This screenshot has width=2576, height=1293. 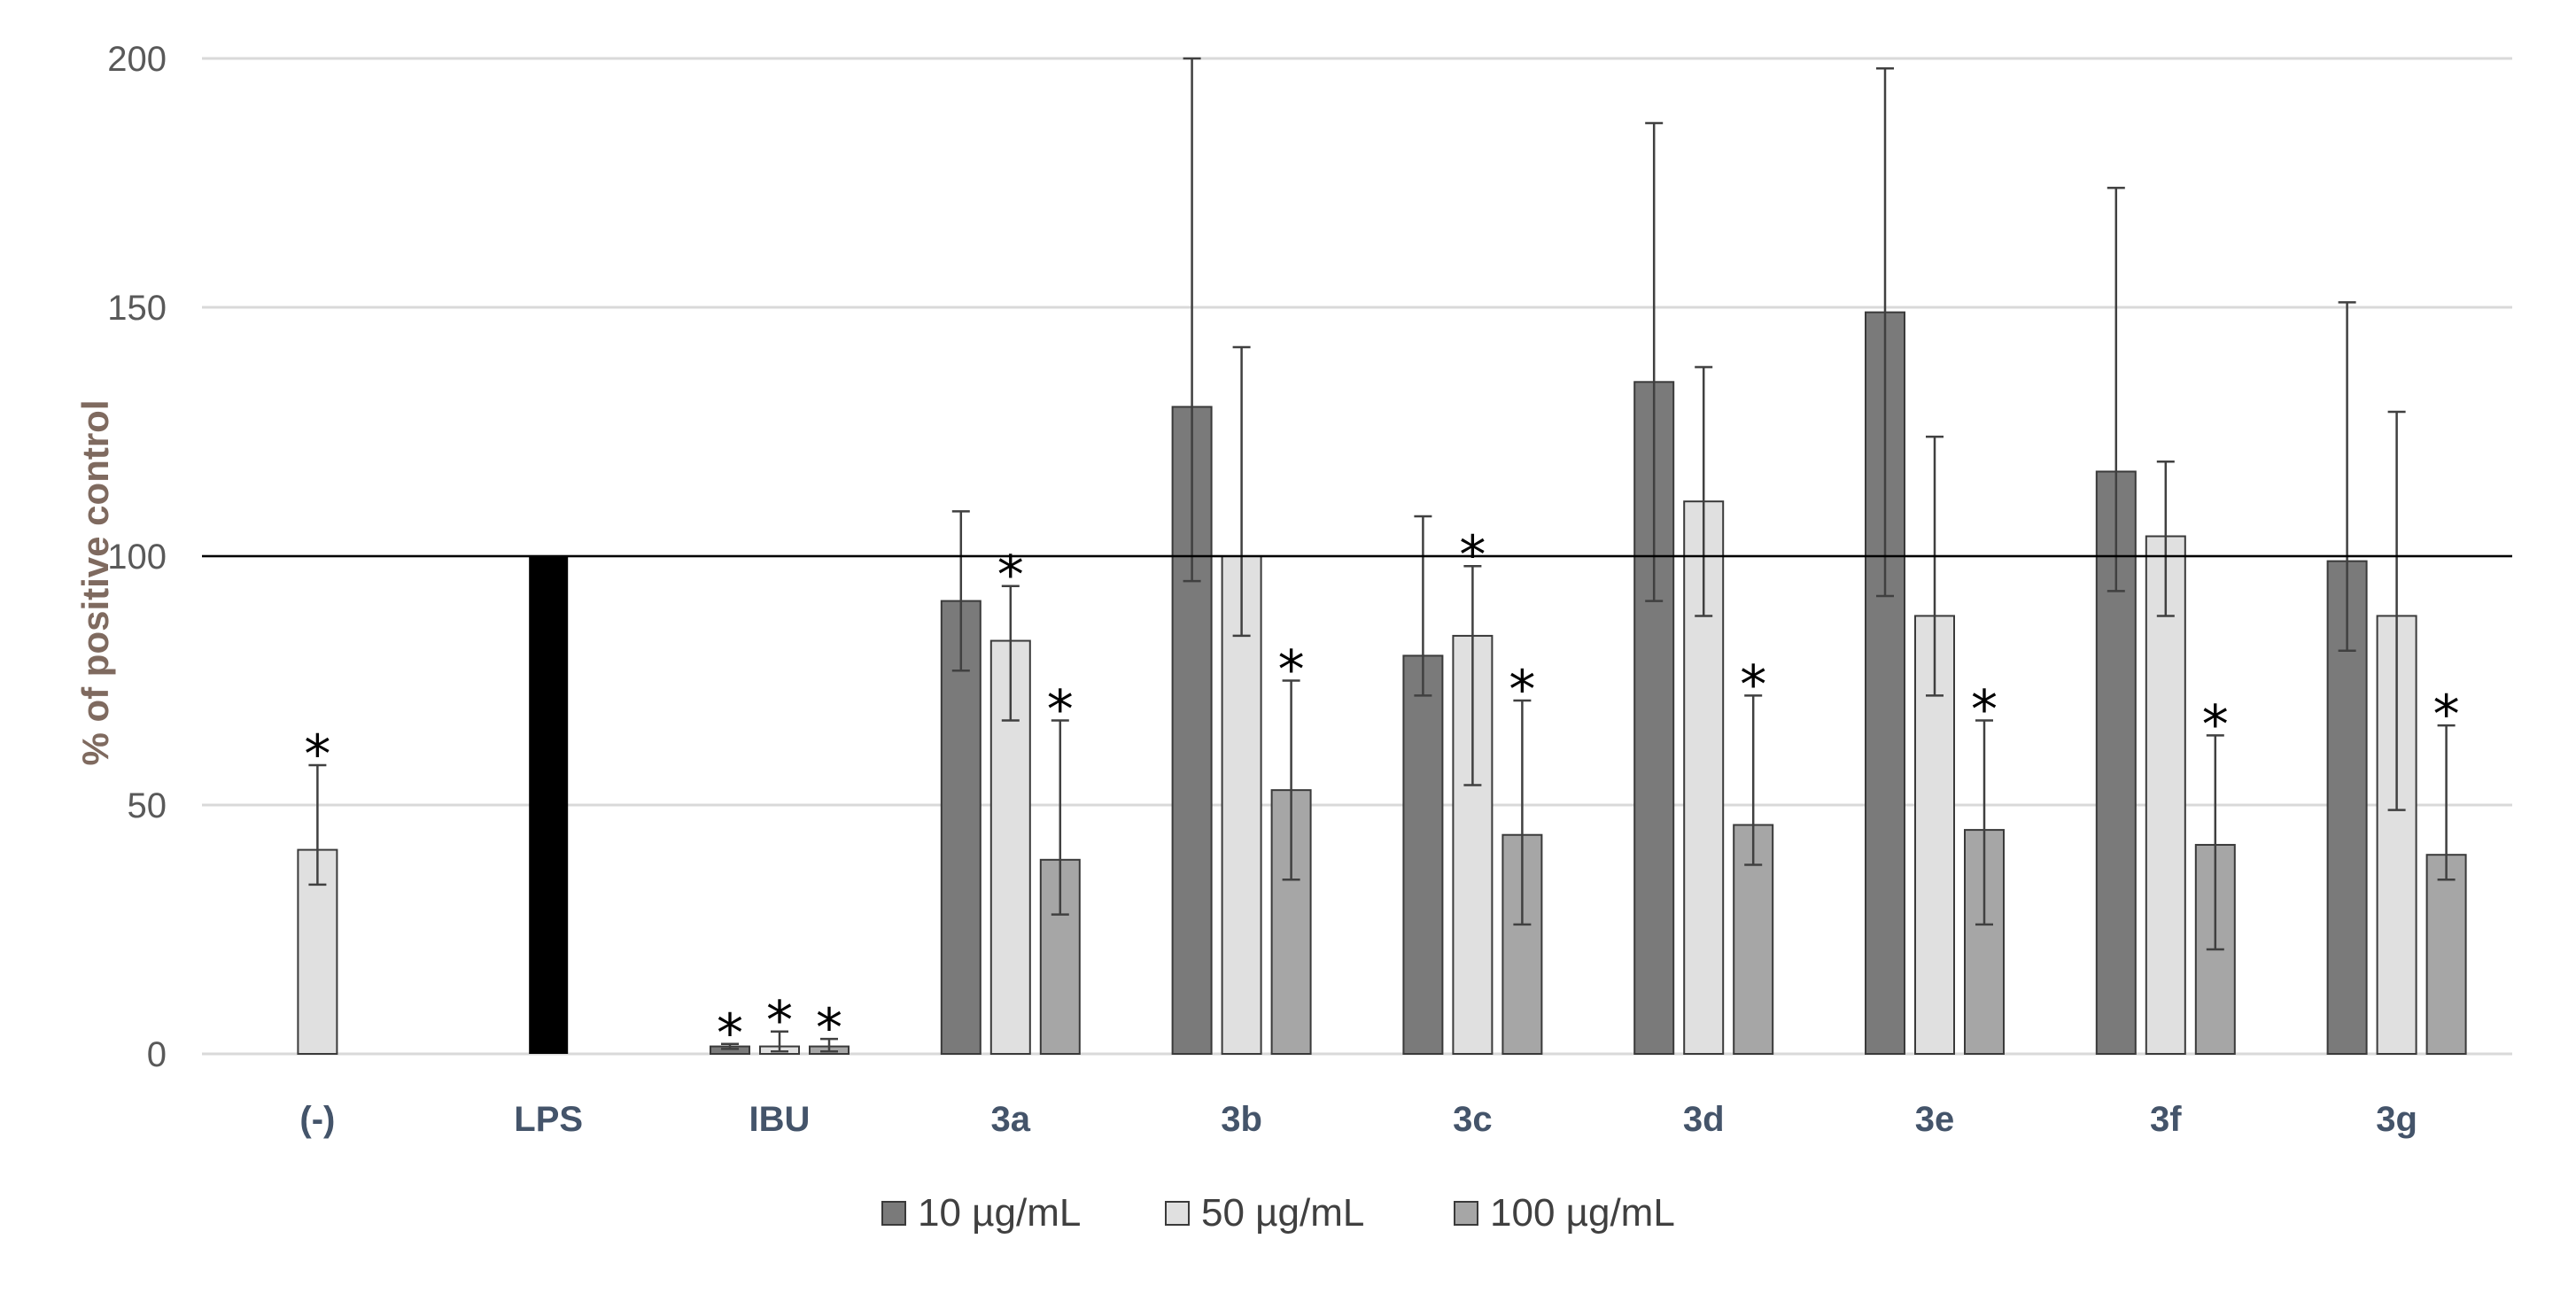 I want to click on legend-label: 100 µg/mL, so click(x=1582, y=1213).